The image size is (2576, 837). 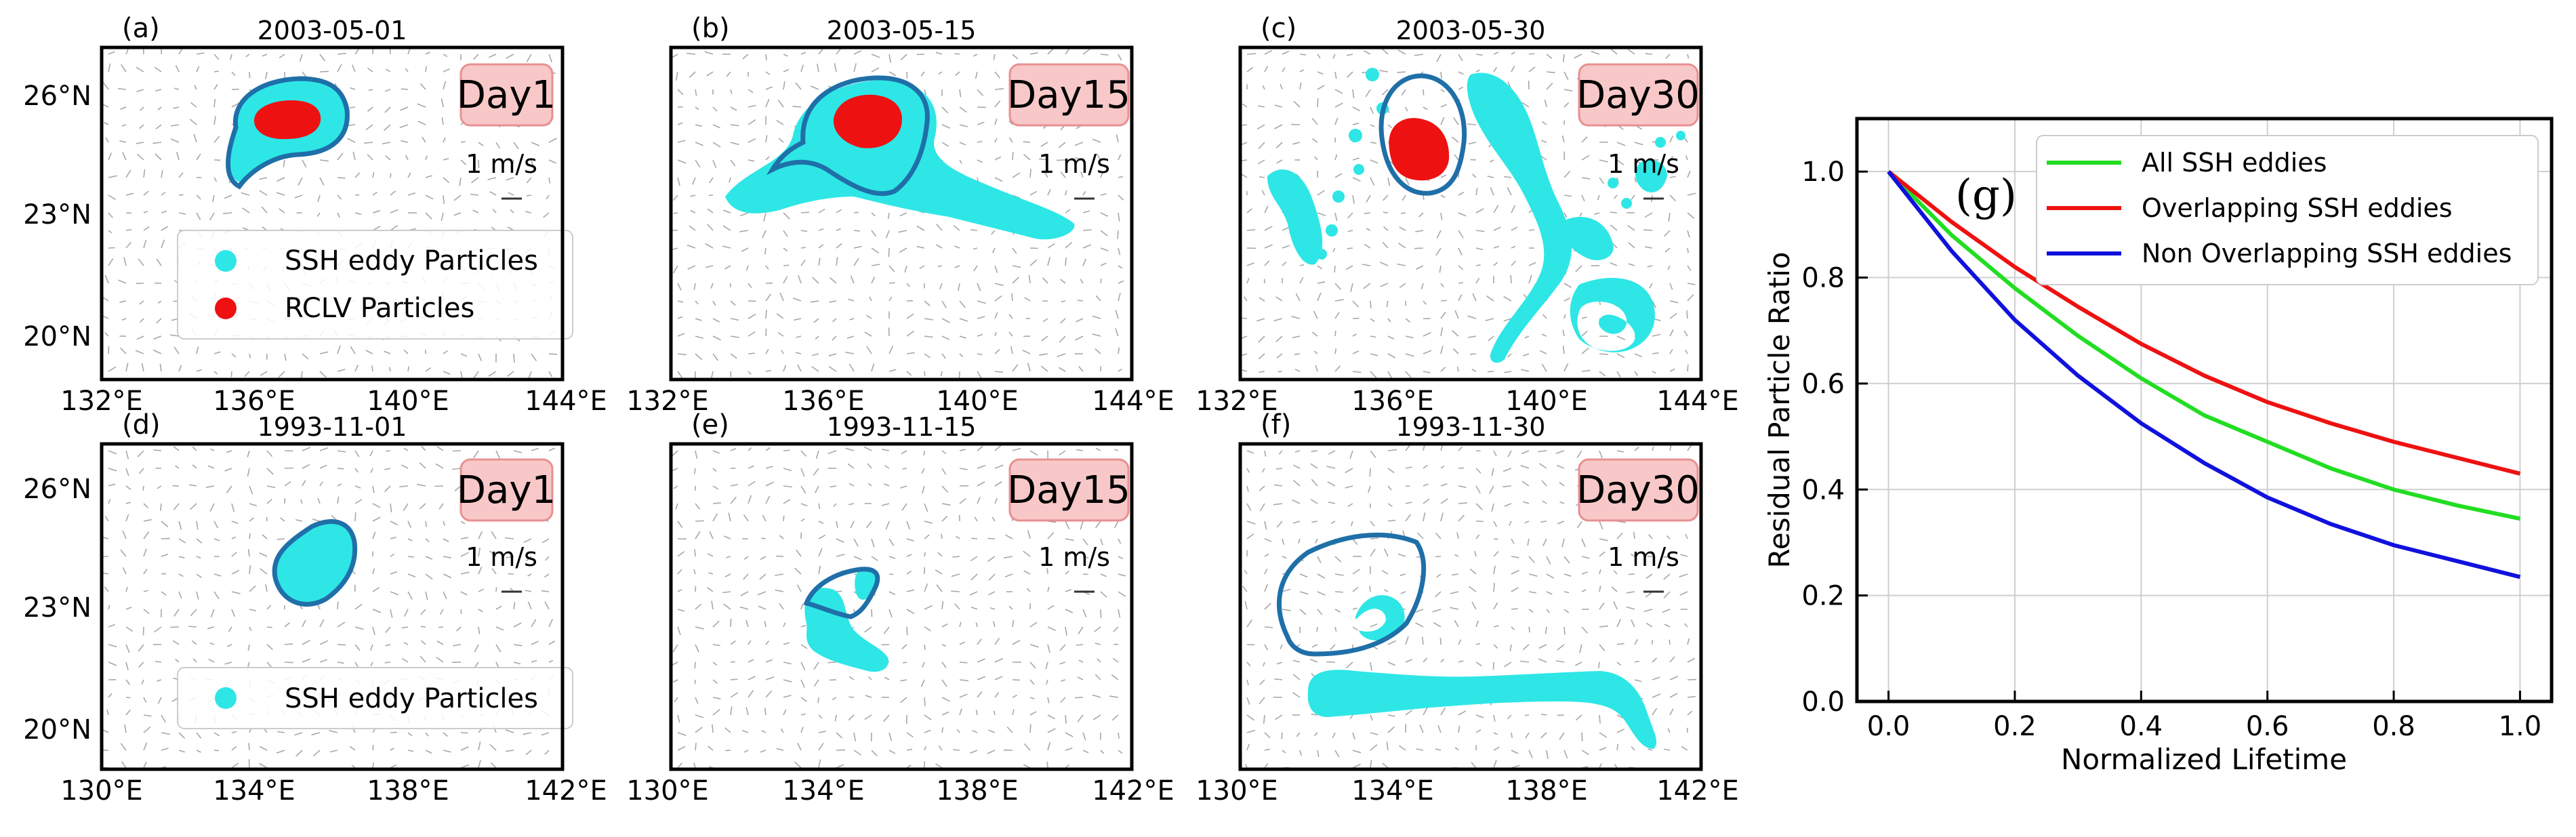 What do you see at coordinates (1069, 490) in the screenshot?
I see `day-label-e: Day15` at bounding box center [1069, 490].